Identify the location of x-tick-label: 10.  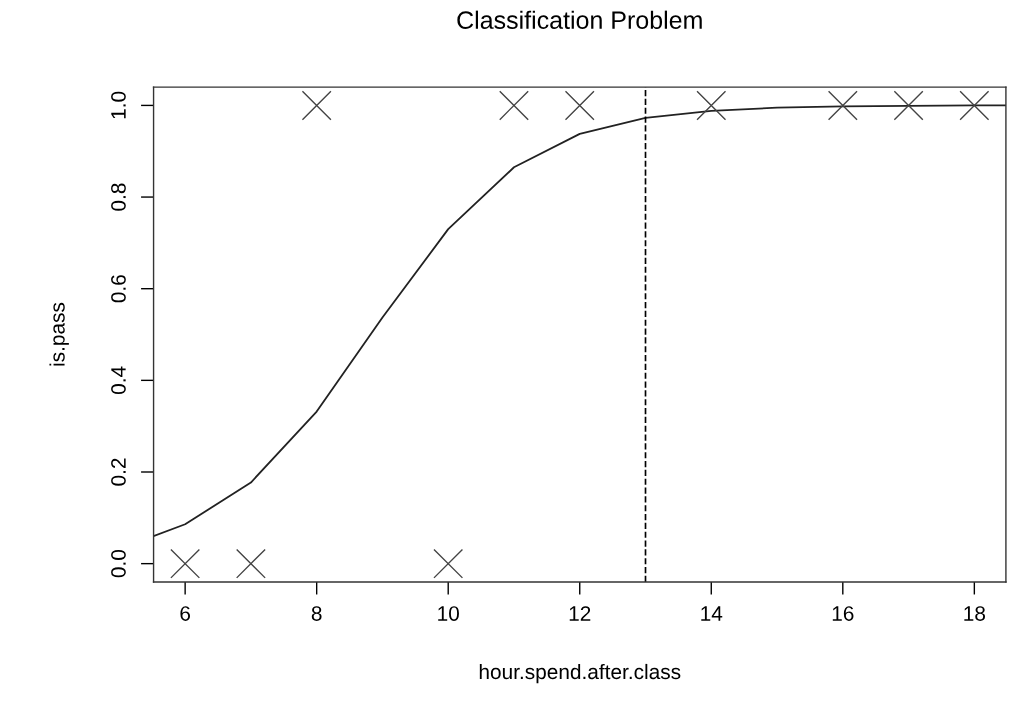
(448, 613).